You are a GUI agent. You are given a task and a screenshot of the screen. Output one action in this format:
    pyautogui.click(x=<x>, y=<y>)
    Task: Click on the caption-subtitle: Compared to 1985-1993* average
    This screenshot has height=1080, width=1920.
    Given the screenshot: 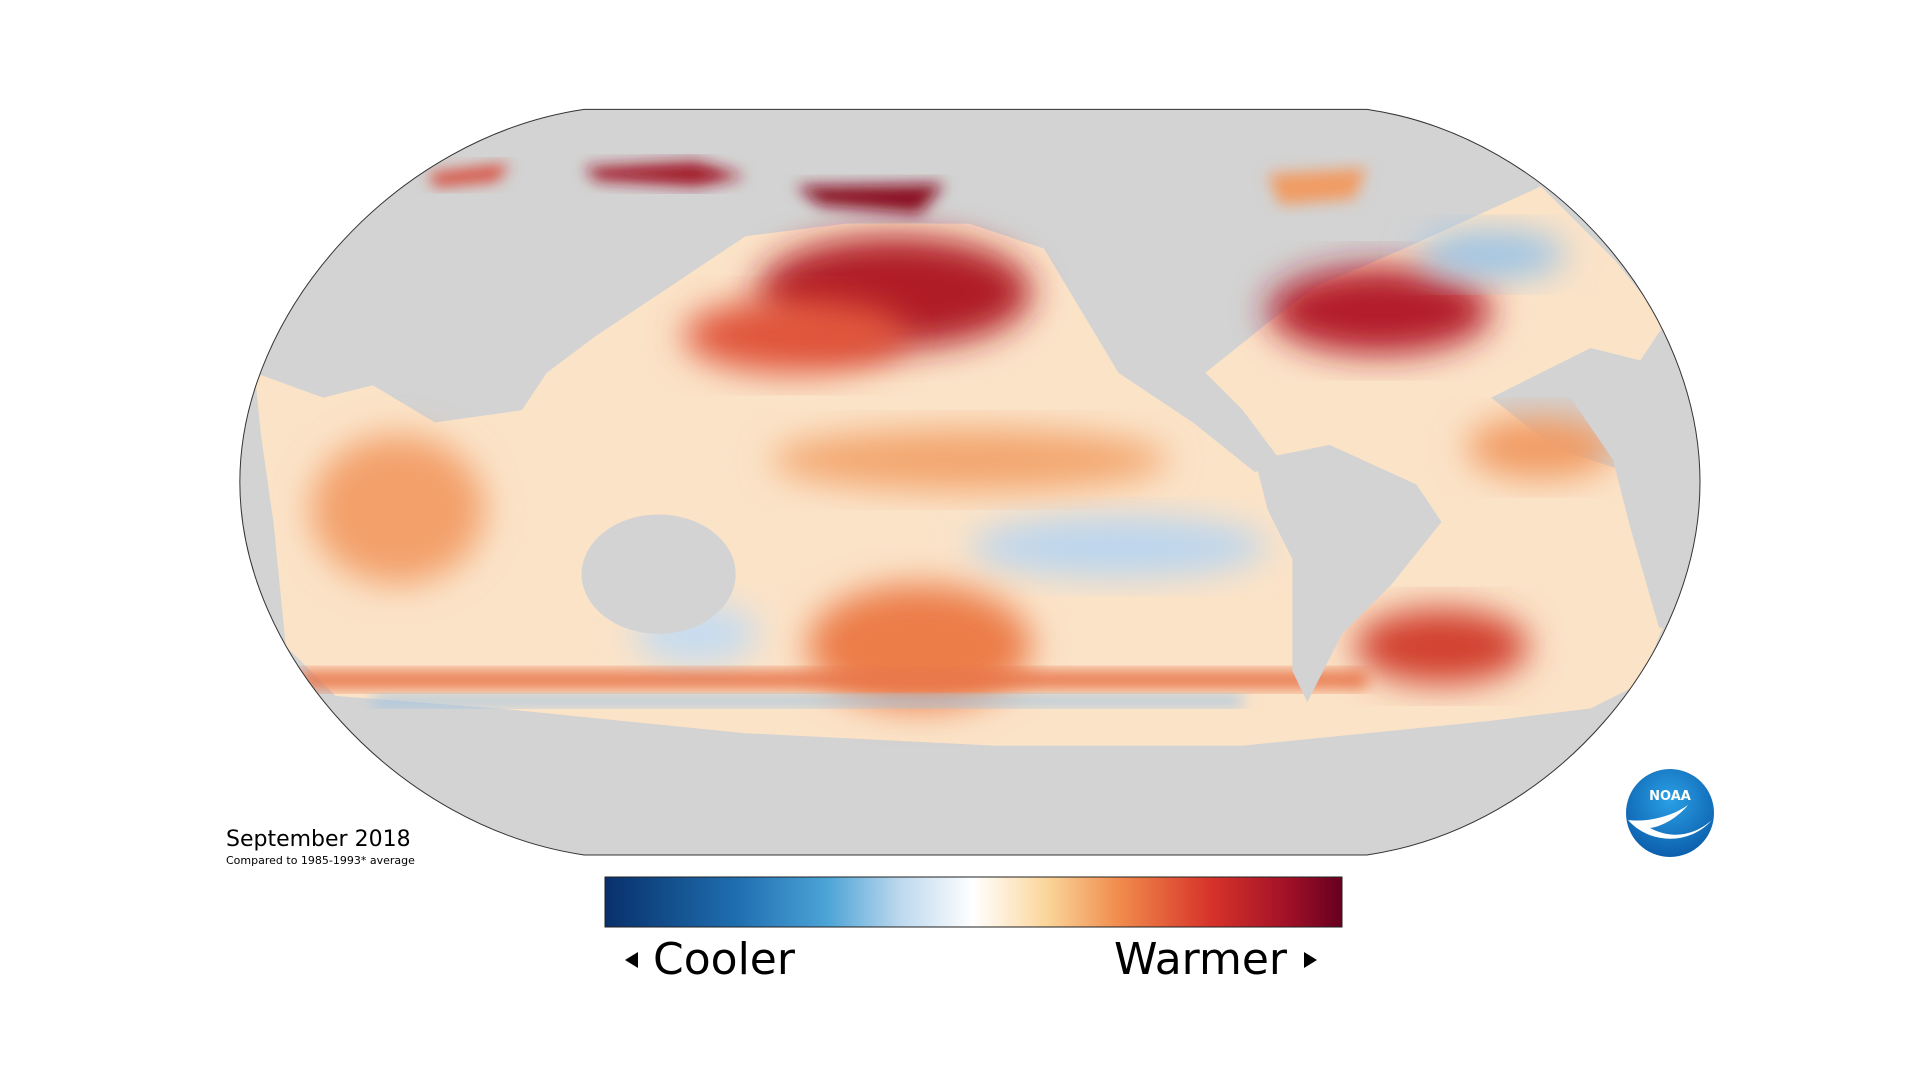 What is the action you would take?
    pyautogui.click(x=320, y=860)
    